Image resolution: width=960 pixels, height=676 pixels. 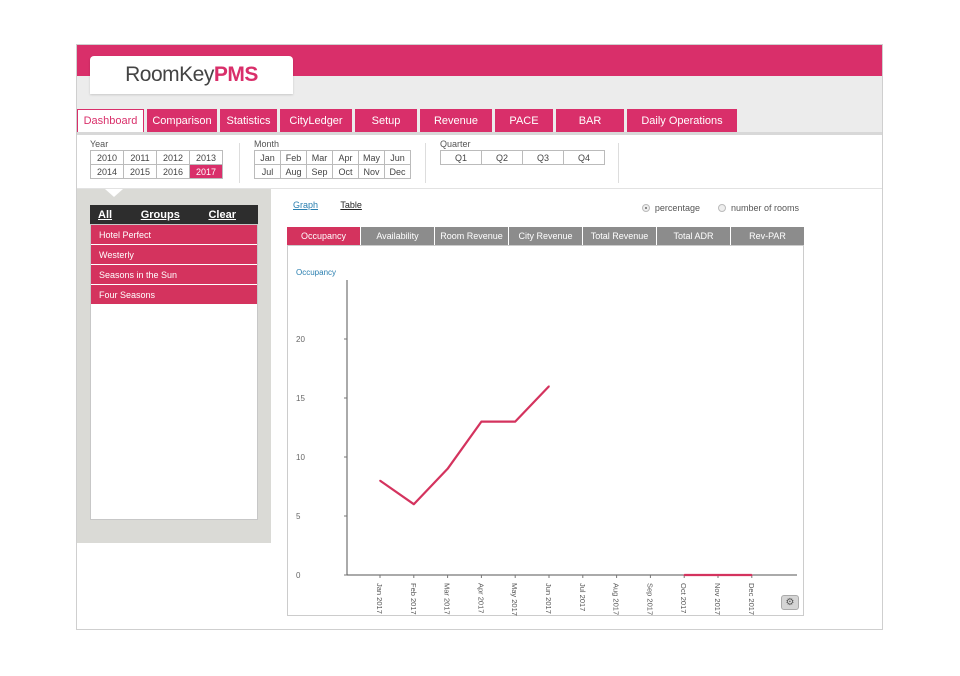 What do you see at coordinates (169, 74) in the screenshot?
I see `logo-text-roomkey: RoomKey` at bounding box center [169, 74].